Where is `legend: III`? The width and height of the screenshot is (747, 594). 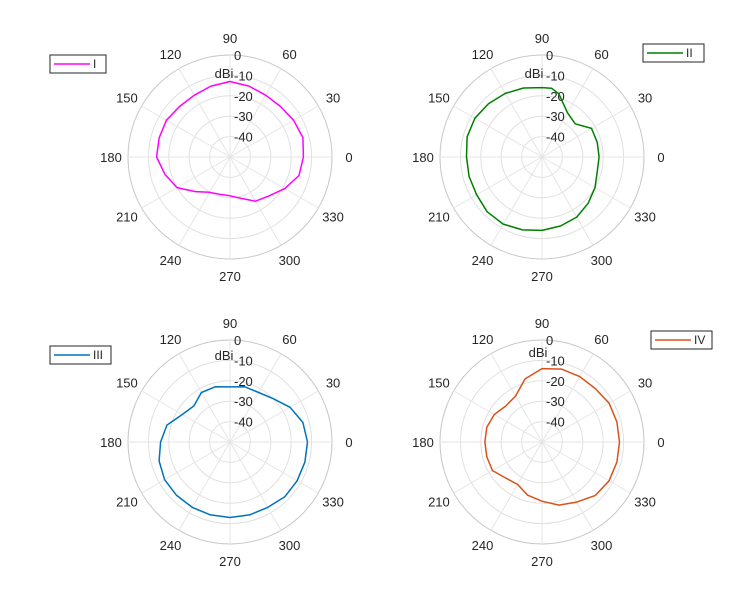 legend: III is located at coordinates (80, 355).